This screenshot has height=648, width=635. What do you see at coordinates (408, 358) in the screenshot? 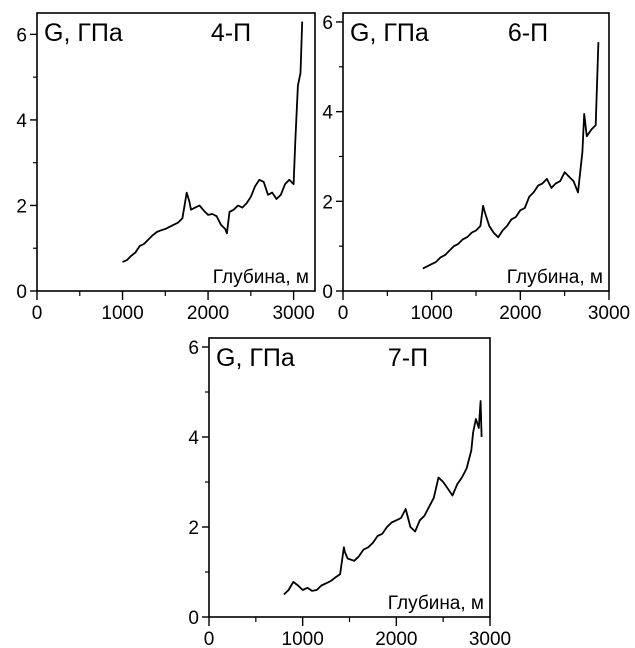
I see `panel-title: 7-П` at bounding box center [408, 358].